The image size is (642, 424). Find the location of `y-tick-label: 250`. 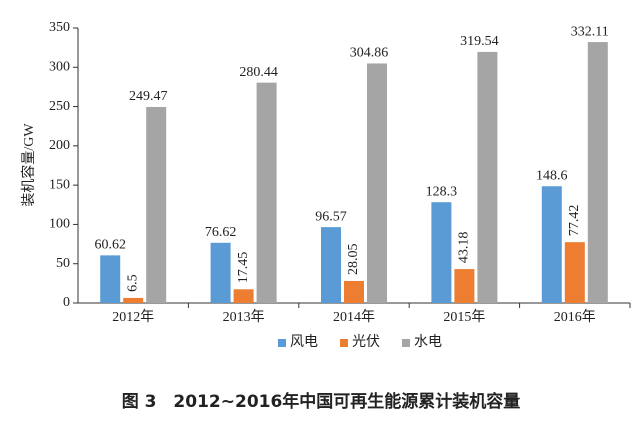

y-tick-label: 250 is located at coordinates (59, 106).